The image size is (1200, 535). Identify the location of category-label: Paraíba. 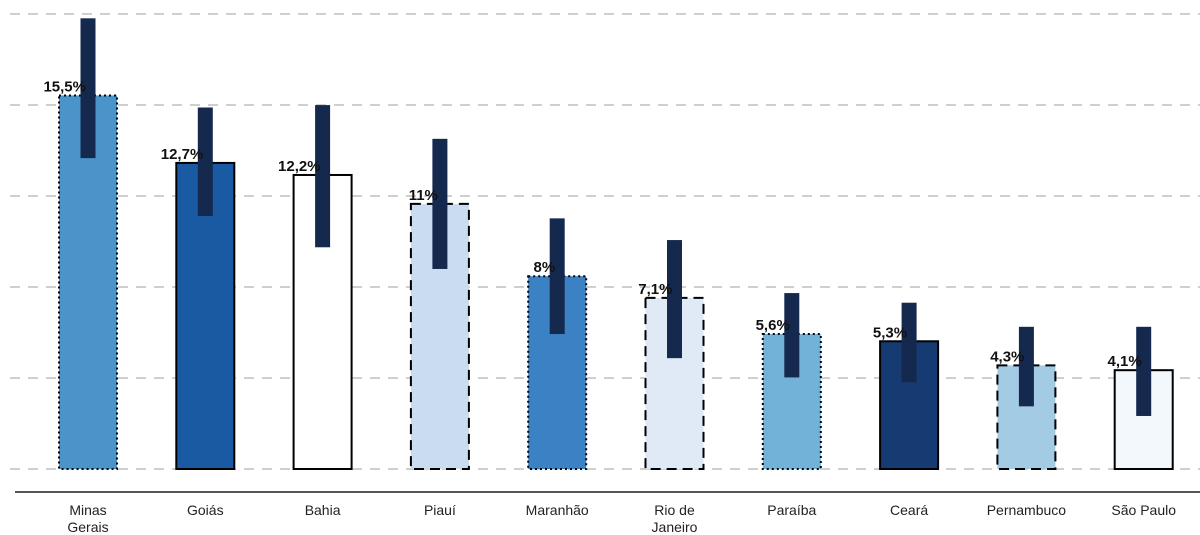
(791, 510).